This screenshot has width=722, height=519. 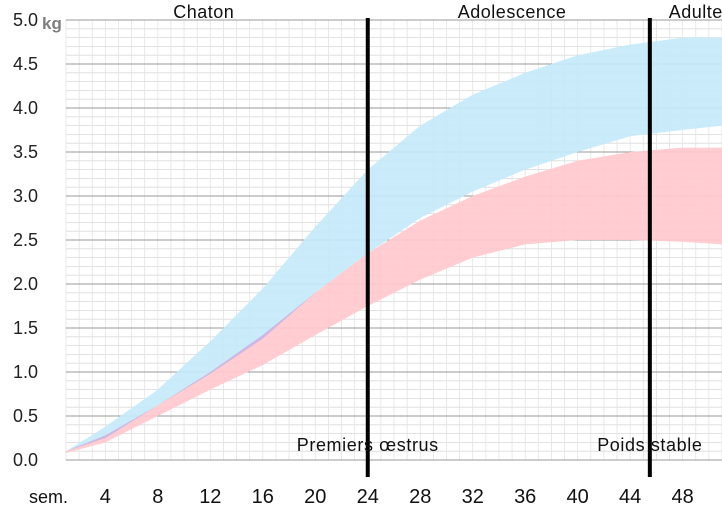 I want to click on x-tick-label: 36, so click(x=525, y=497).